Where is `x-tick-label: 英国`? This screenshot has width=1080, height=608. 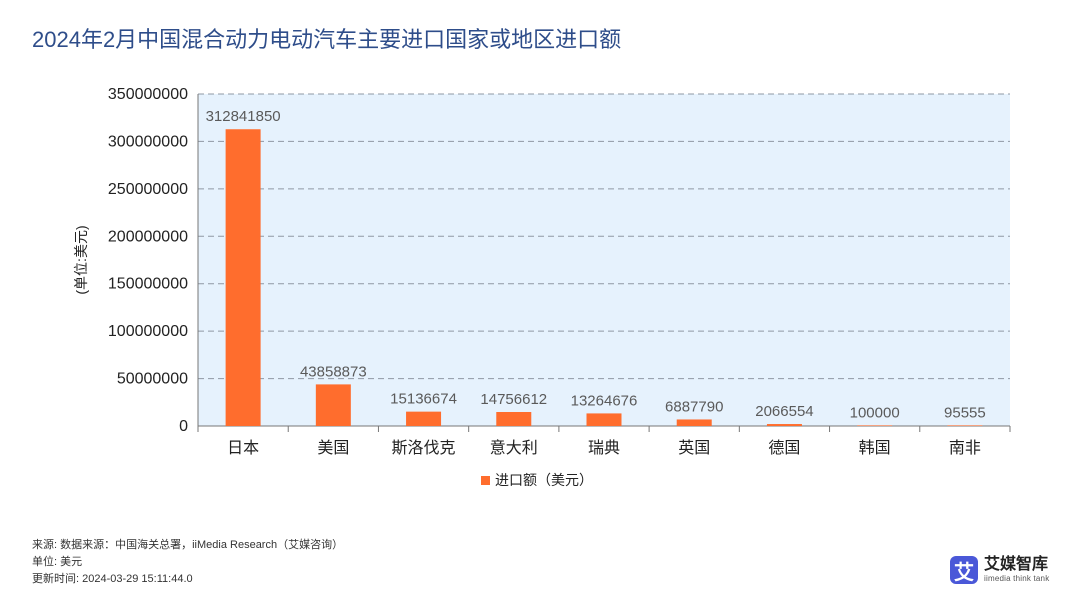
x-tick-label: 英国 is located at coordinates (694, 448).